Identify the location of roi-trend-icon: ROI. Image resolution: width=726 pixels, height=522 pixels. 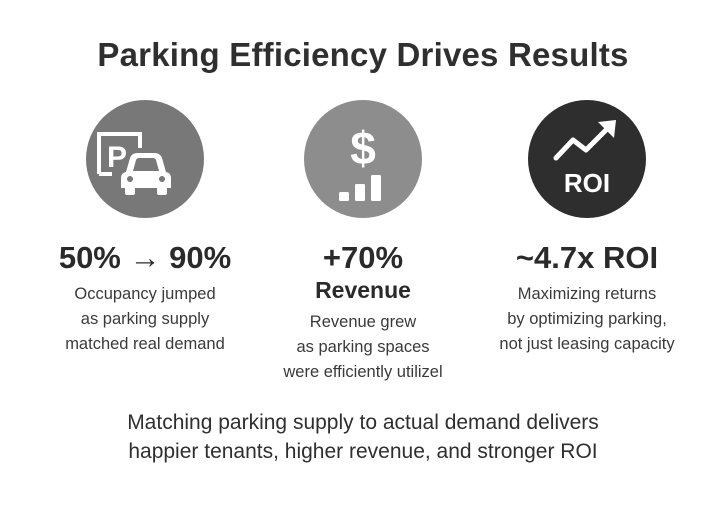
(587, 159).